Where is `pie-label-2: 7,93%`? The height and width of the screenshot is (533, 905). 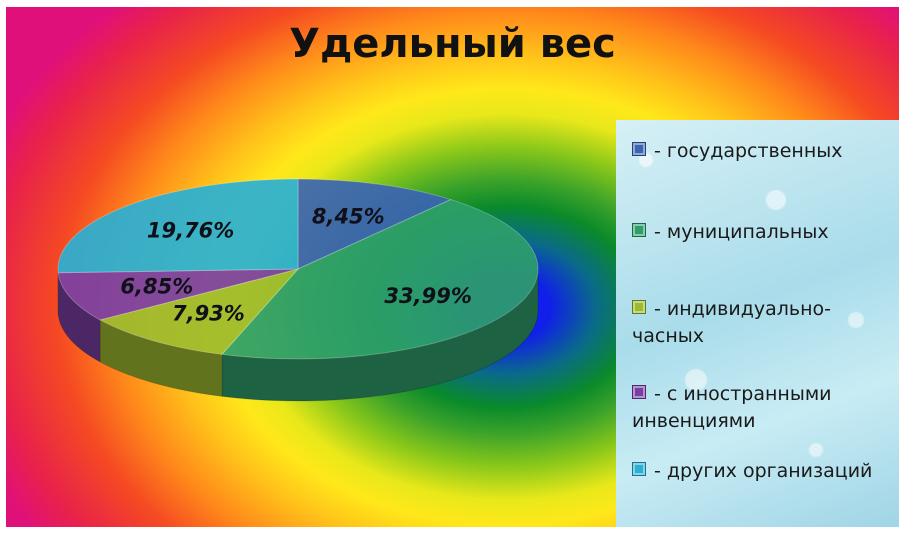
pie-label-2: 7,93% is located at coordinates (208, 314).